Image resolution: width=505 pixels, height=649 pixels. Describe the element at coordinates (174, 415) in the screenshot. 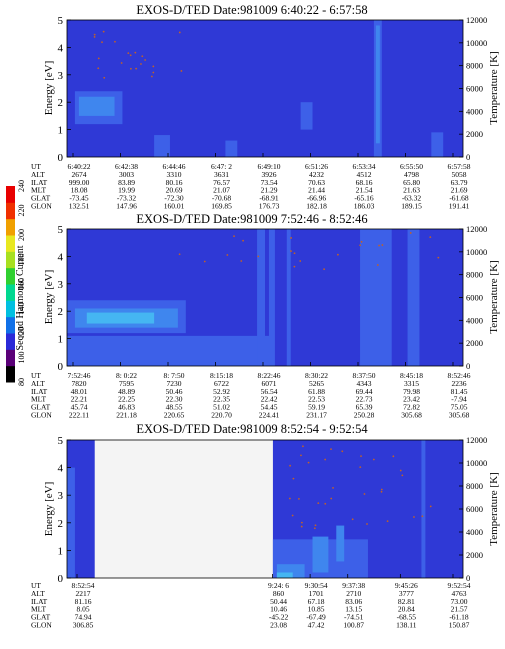

I see `table-cell: 220.65` at that location.